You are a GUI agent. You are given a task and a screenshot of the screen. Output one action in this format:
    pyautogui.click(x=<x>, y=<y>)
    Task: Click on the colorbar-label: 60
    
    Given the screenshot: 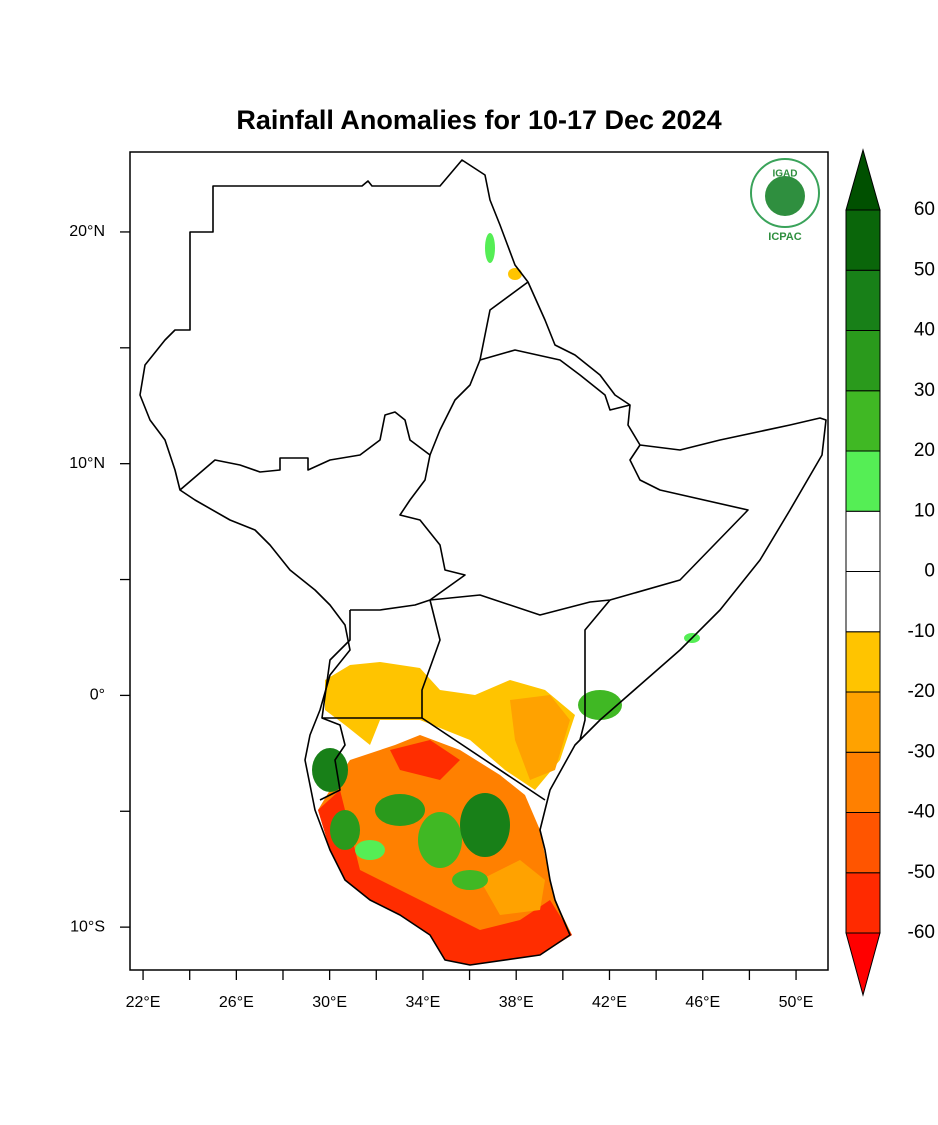 What is the action you would take?
    pyautogui.click(x=924, y=209)
    